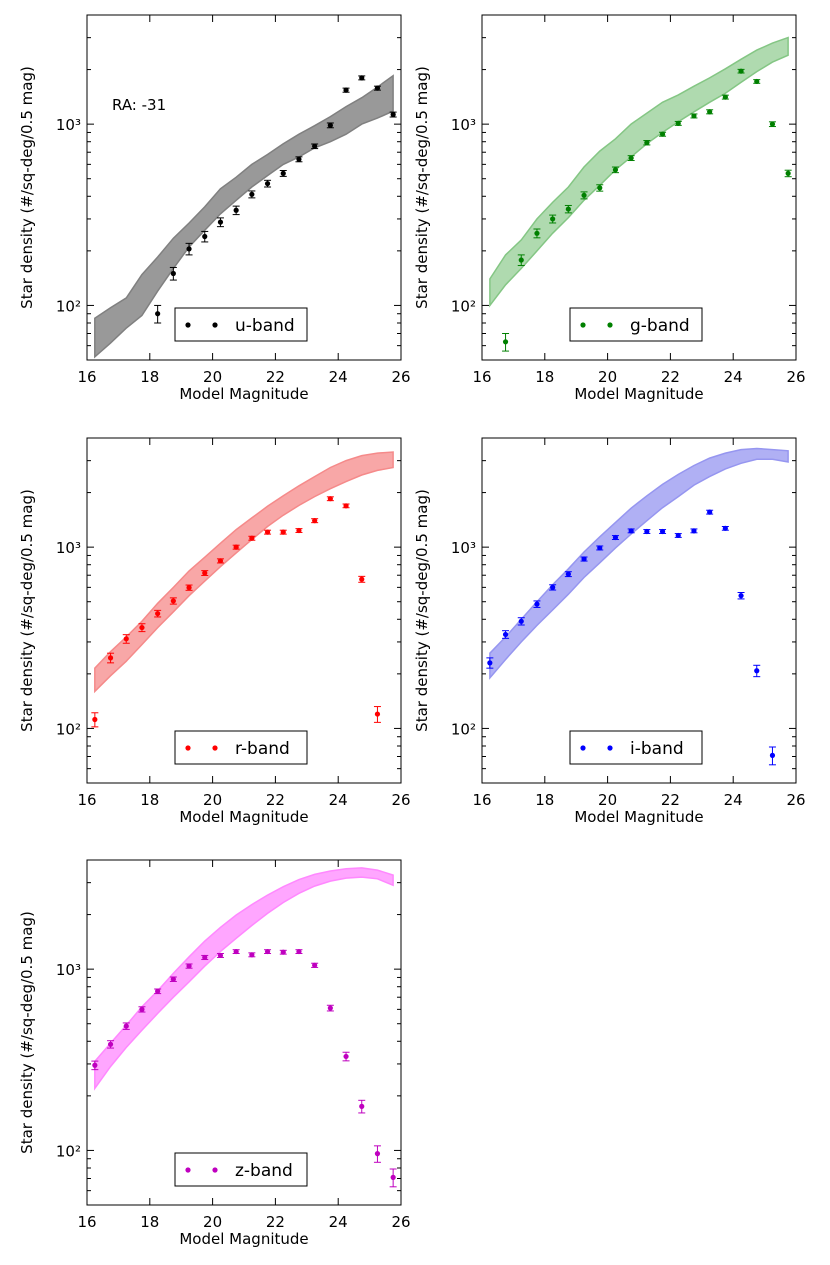 The width and height of the screenshot is (830, 1265). What do you see at coordinates (139, 105) in the screenshot?
I see `ra-annotation: RA: -31` at bounding box center [139, 105].